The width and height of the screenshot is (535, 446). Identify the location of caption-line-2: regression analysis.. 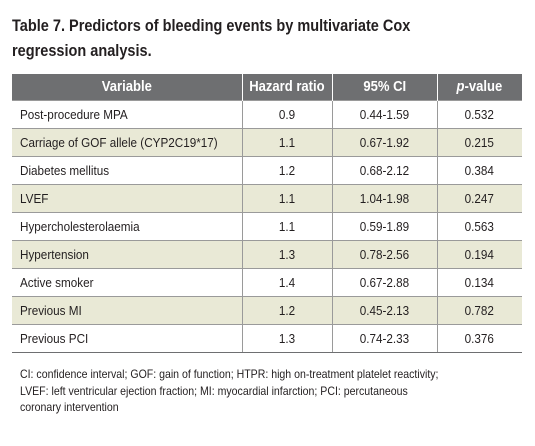
(82, 51).